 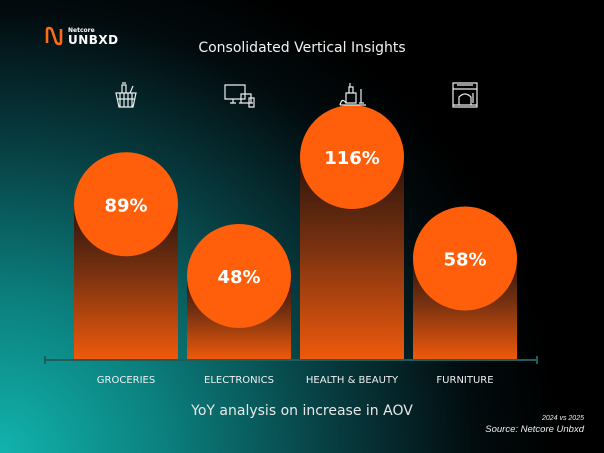 What do you see at coordinates (239, 96) in the screenshot?
I see `devices-icon` at bounding box center [239, 96].